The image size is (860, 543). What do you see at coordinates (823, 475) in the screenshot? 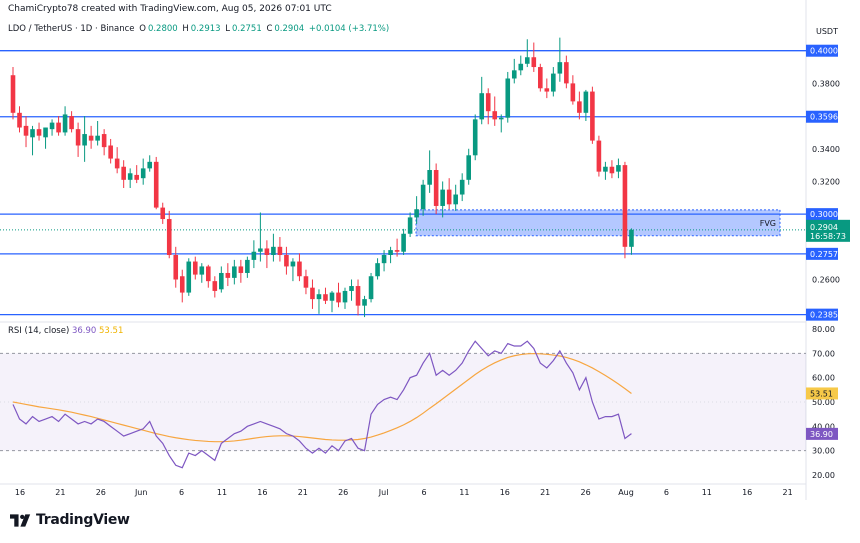
I see `rsi-tick-label: 20.00` at bounding box center [823, 475].